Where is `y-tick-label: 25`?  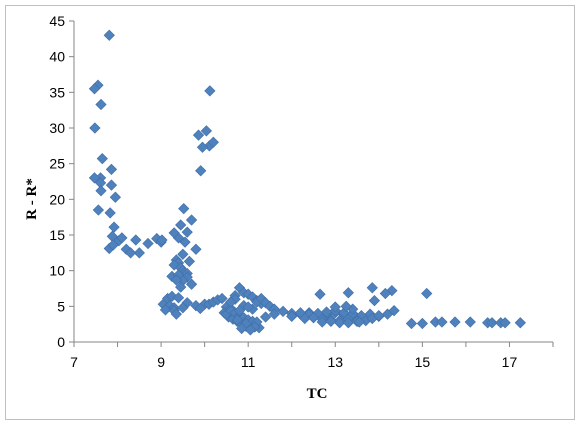 y-tick-label: 25 is located at coordinates (57, 164).